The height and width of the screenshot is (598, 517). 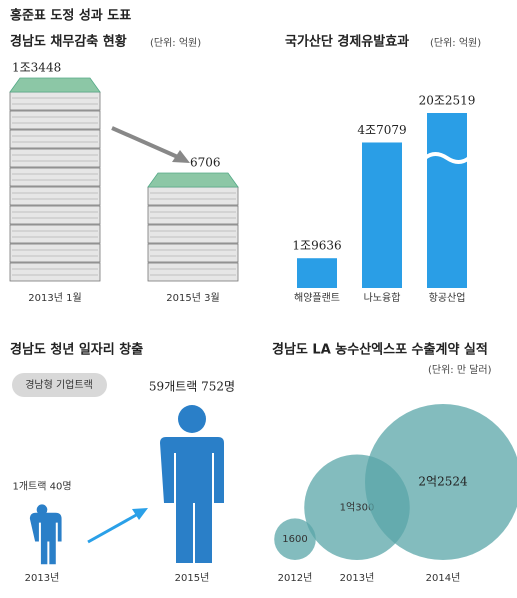 I want to click on x-tick-label: 해양플랜트, so click(x=317, y=297).